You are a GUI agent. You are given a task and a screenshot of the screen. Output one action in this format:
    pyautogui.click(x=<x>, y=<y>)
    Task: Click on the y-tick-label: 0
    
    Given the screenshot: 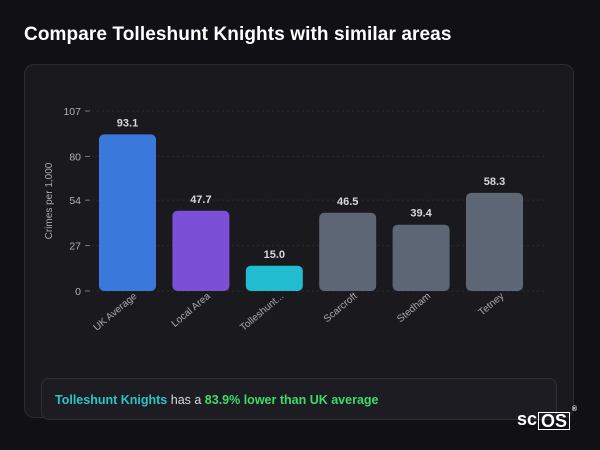 What is the action you would take?
    pyautogui.click(x=78, y=292)
    